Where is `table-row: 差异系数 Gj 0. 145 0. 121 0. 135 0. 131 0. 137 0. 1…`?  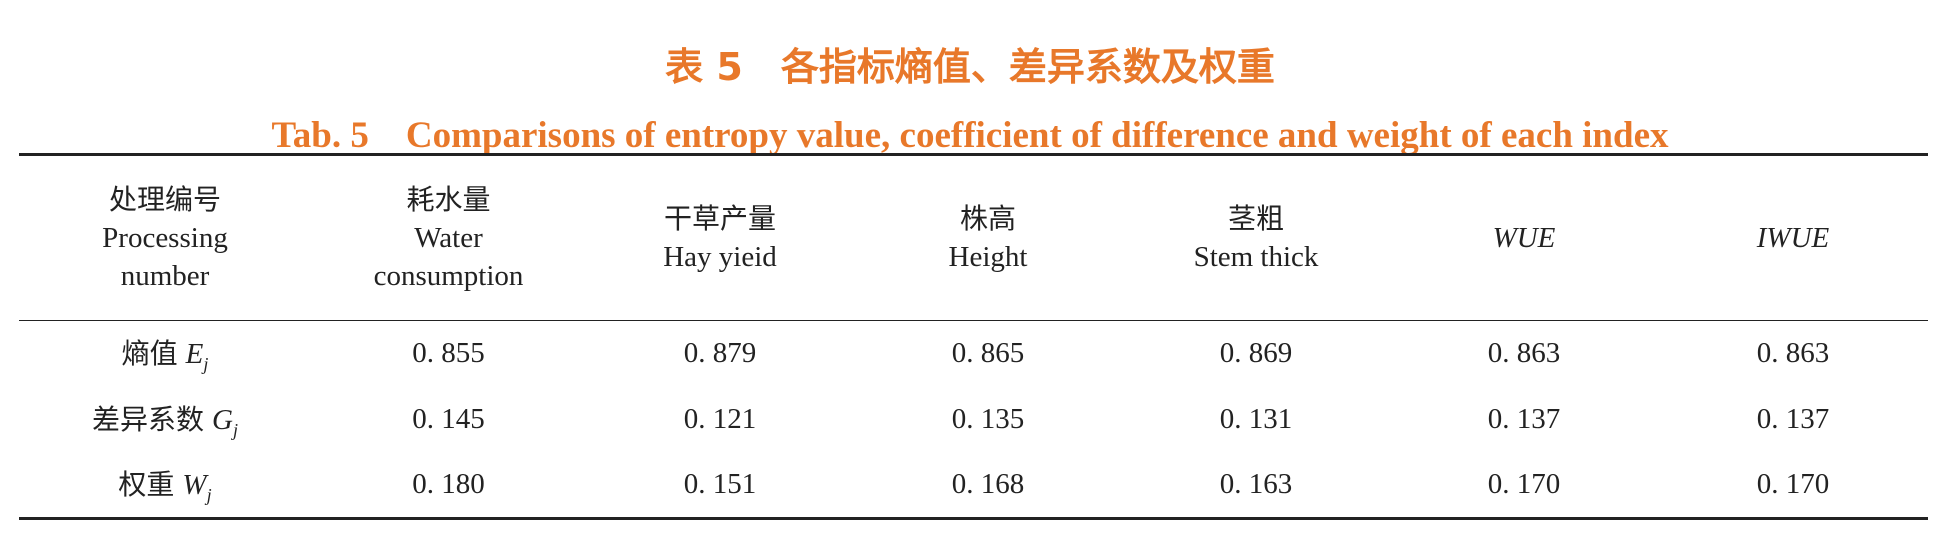
table-row: 差异系数 Gj 0. 145 0. 121 0. 135 0. 131 0. 137 0. 1… is located at coordinates (973, 420).